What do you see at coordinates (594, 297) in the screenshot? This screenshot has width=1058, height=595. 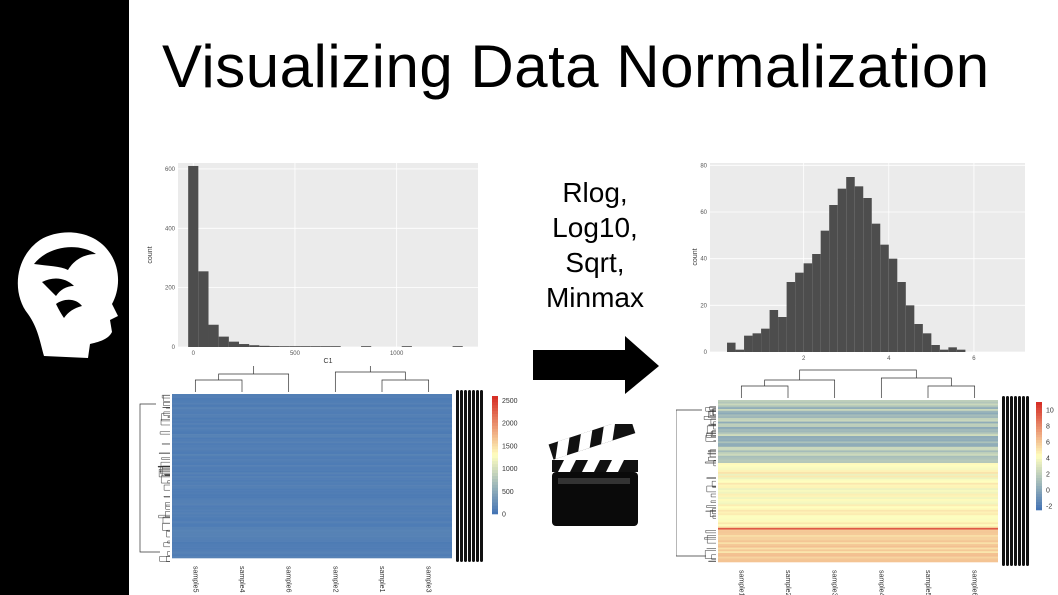 I see `method-minmax: Minmax` at bounding box center [594, 297].